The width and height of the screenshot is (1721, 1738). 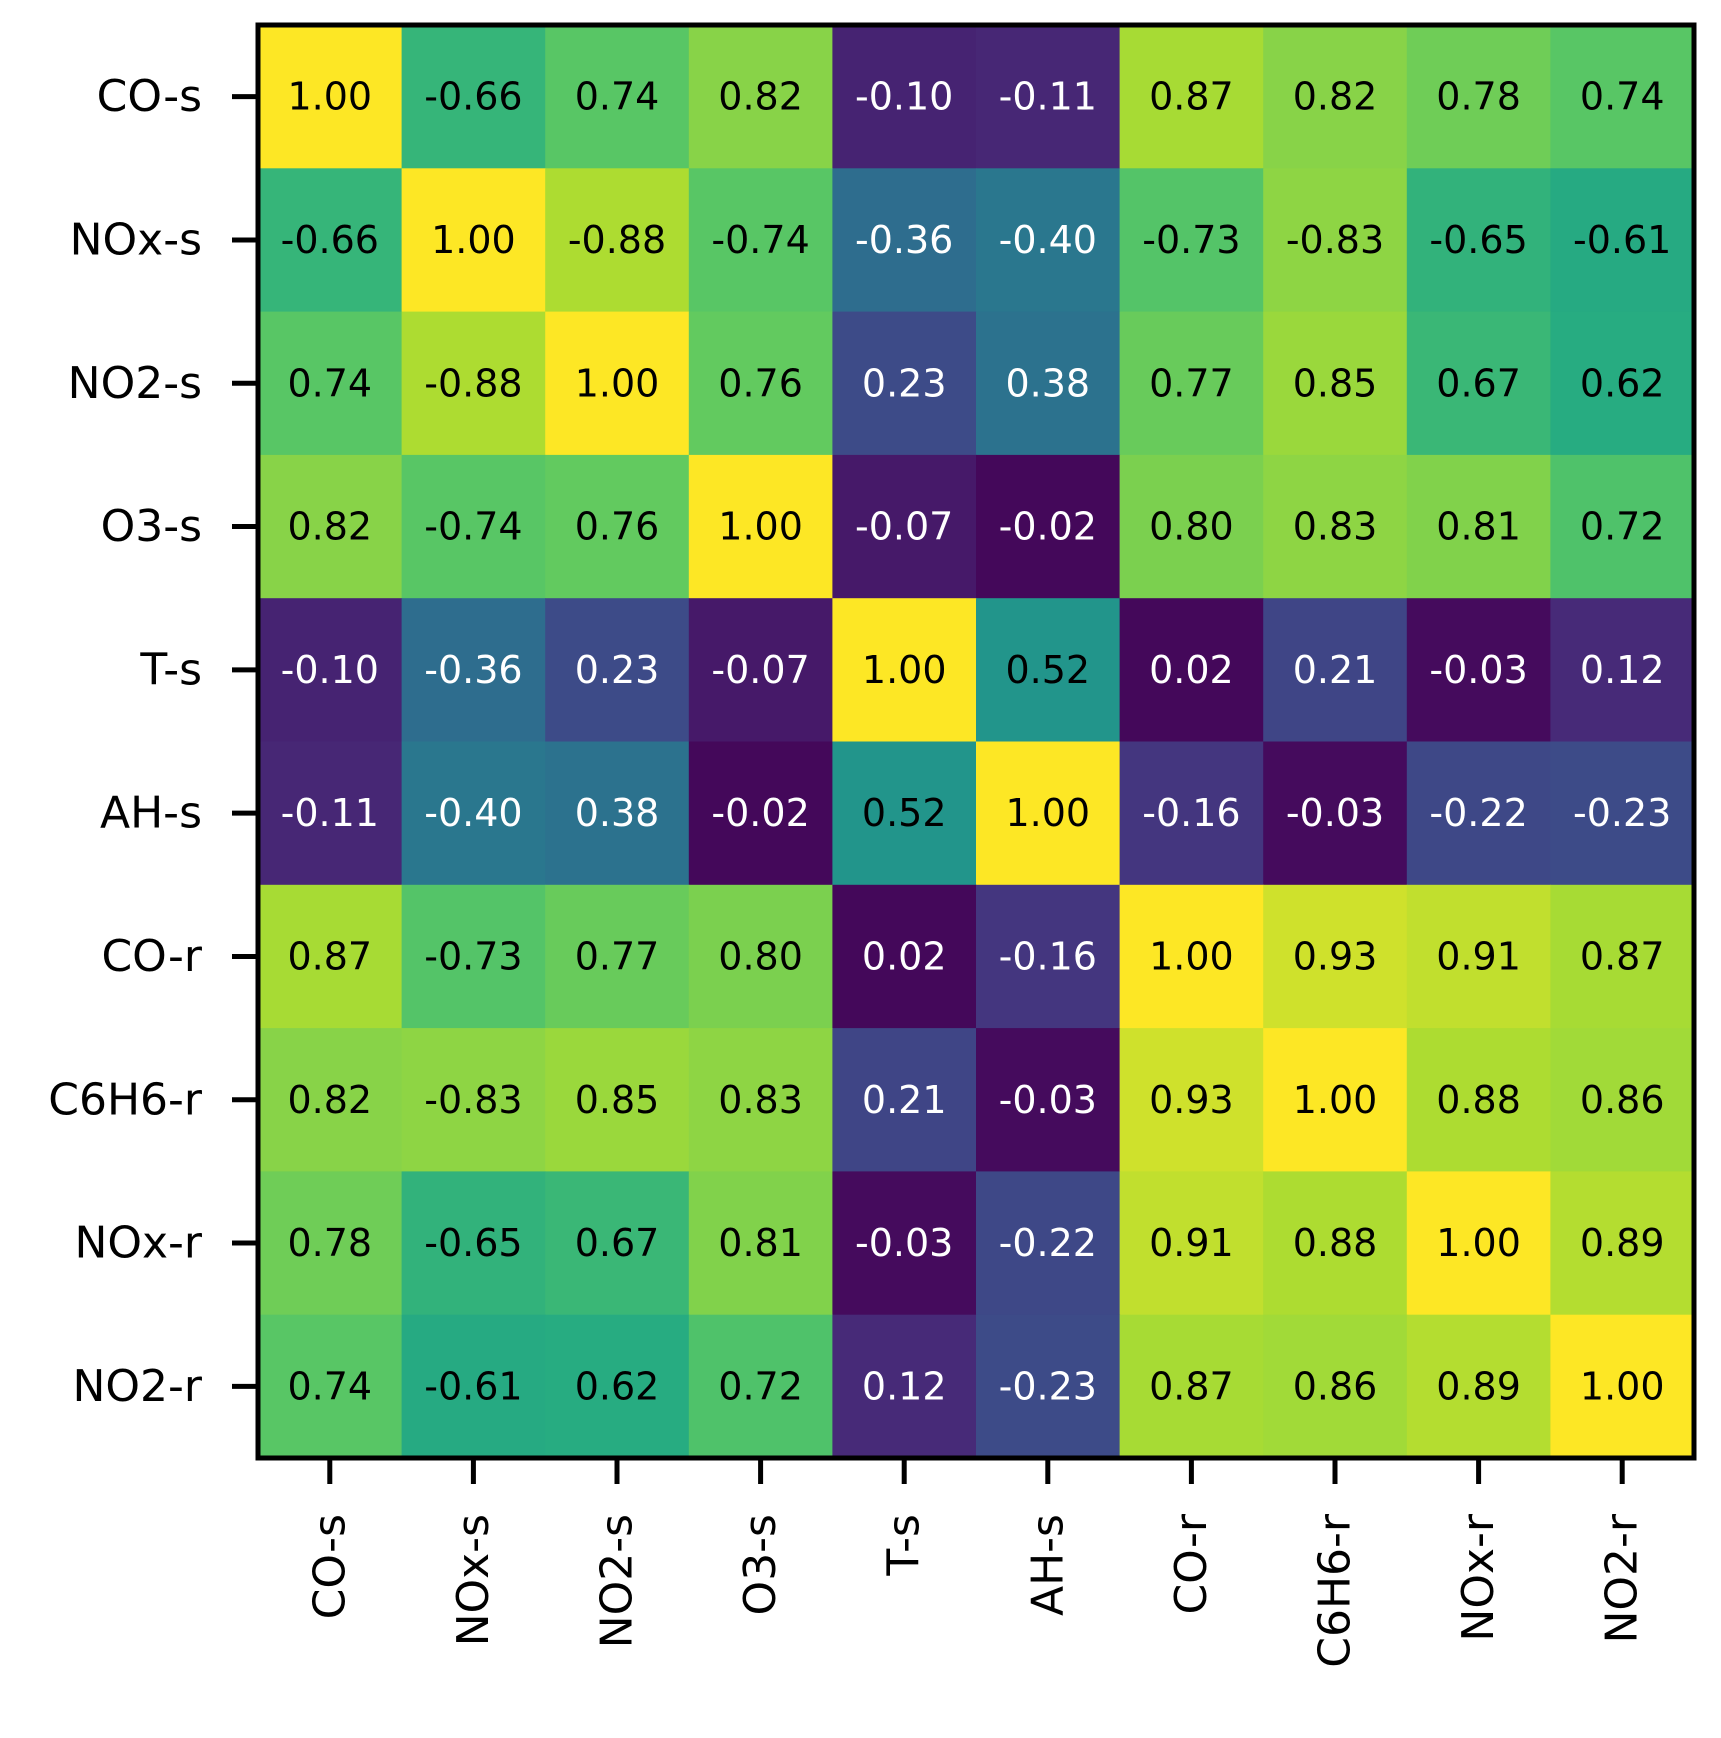 I want to click on heatmap-value-label: 0.89, so click(x=1622, y=1243).